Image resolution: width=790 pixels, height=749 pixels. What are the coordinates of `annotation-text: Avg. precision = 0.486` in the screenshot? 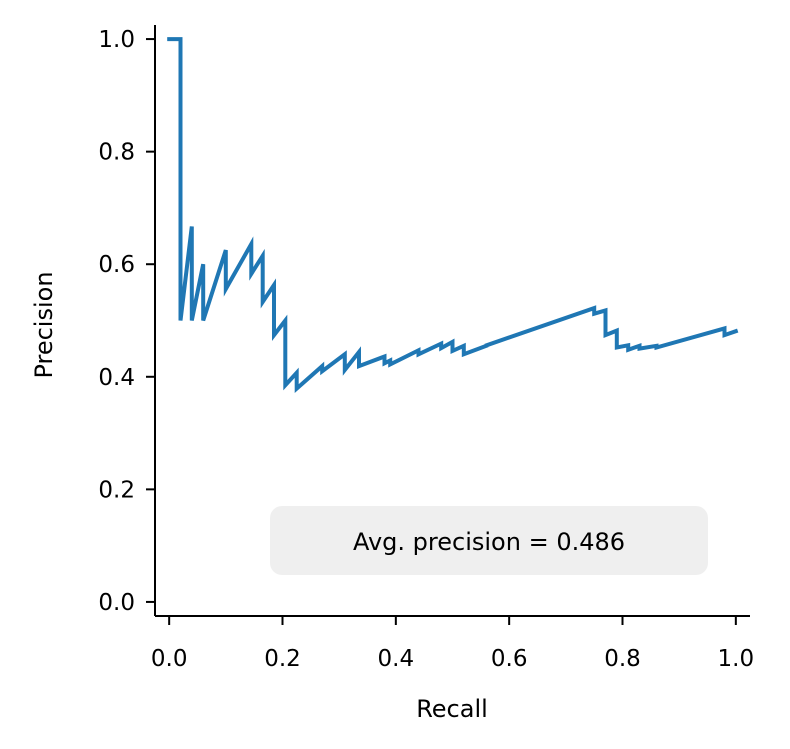 It's located at (489, 542).